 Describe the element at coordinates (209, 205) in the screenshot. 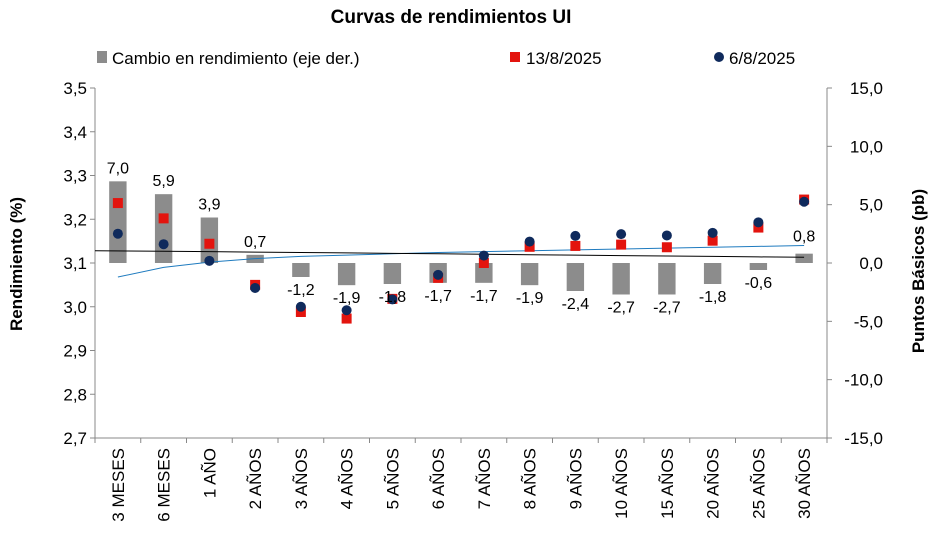

I see `bar-data-label-3: 3,9` at that location.